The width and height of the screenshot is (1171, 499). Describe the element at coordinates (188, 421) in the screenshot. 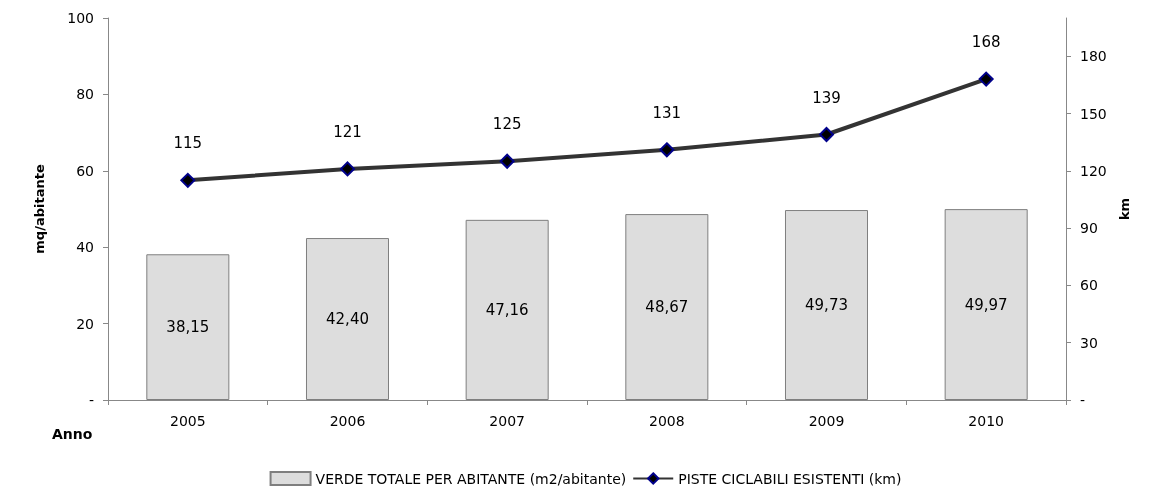

I see `x-tick-label: 2005` at that location.